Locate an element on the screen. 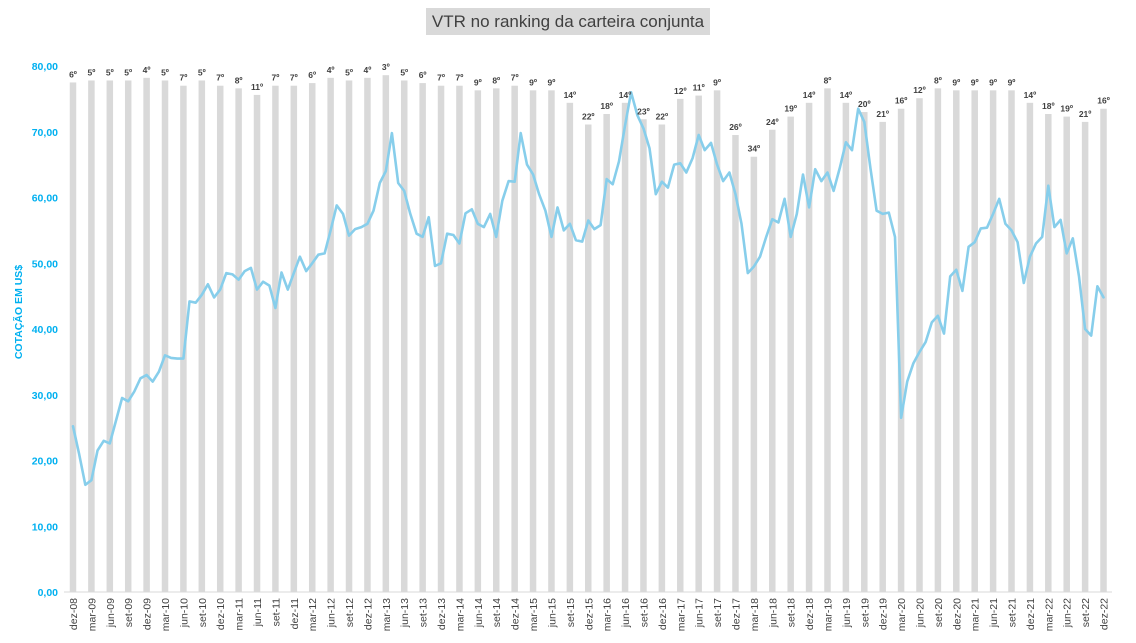  bar-data-label: 4º is located at coordinates (147, 70).